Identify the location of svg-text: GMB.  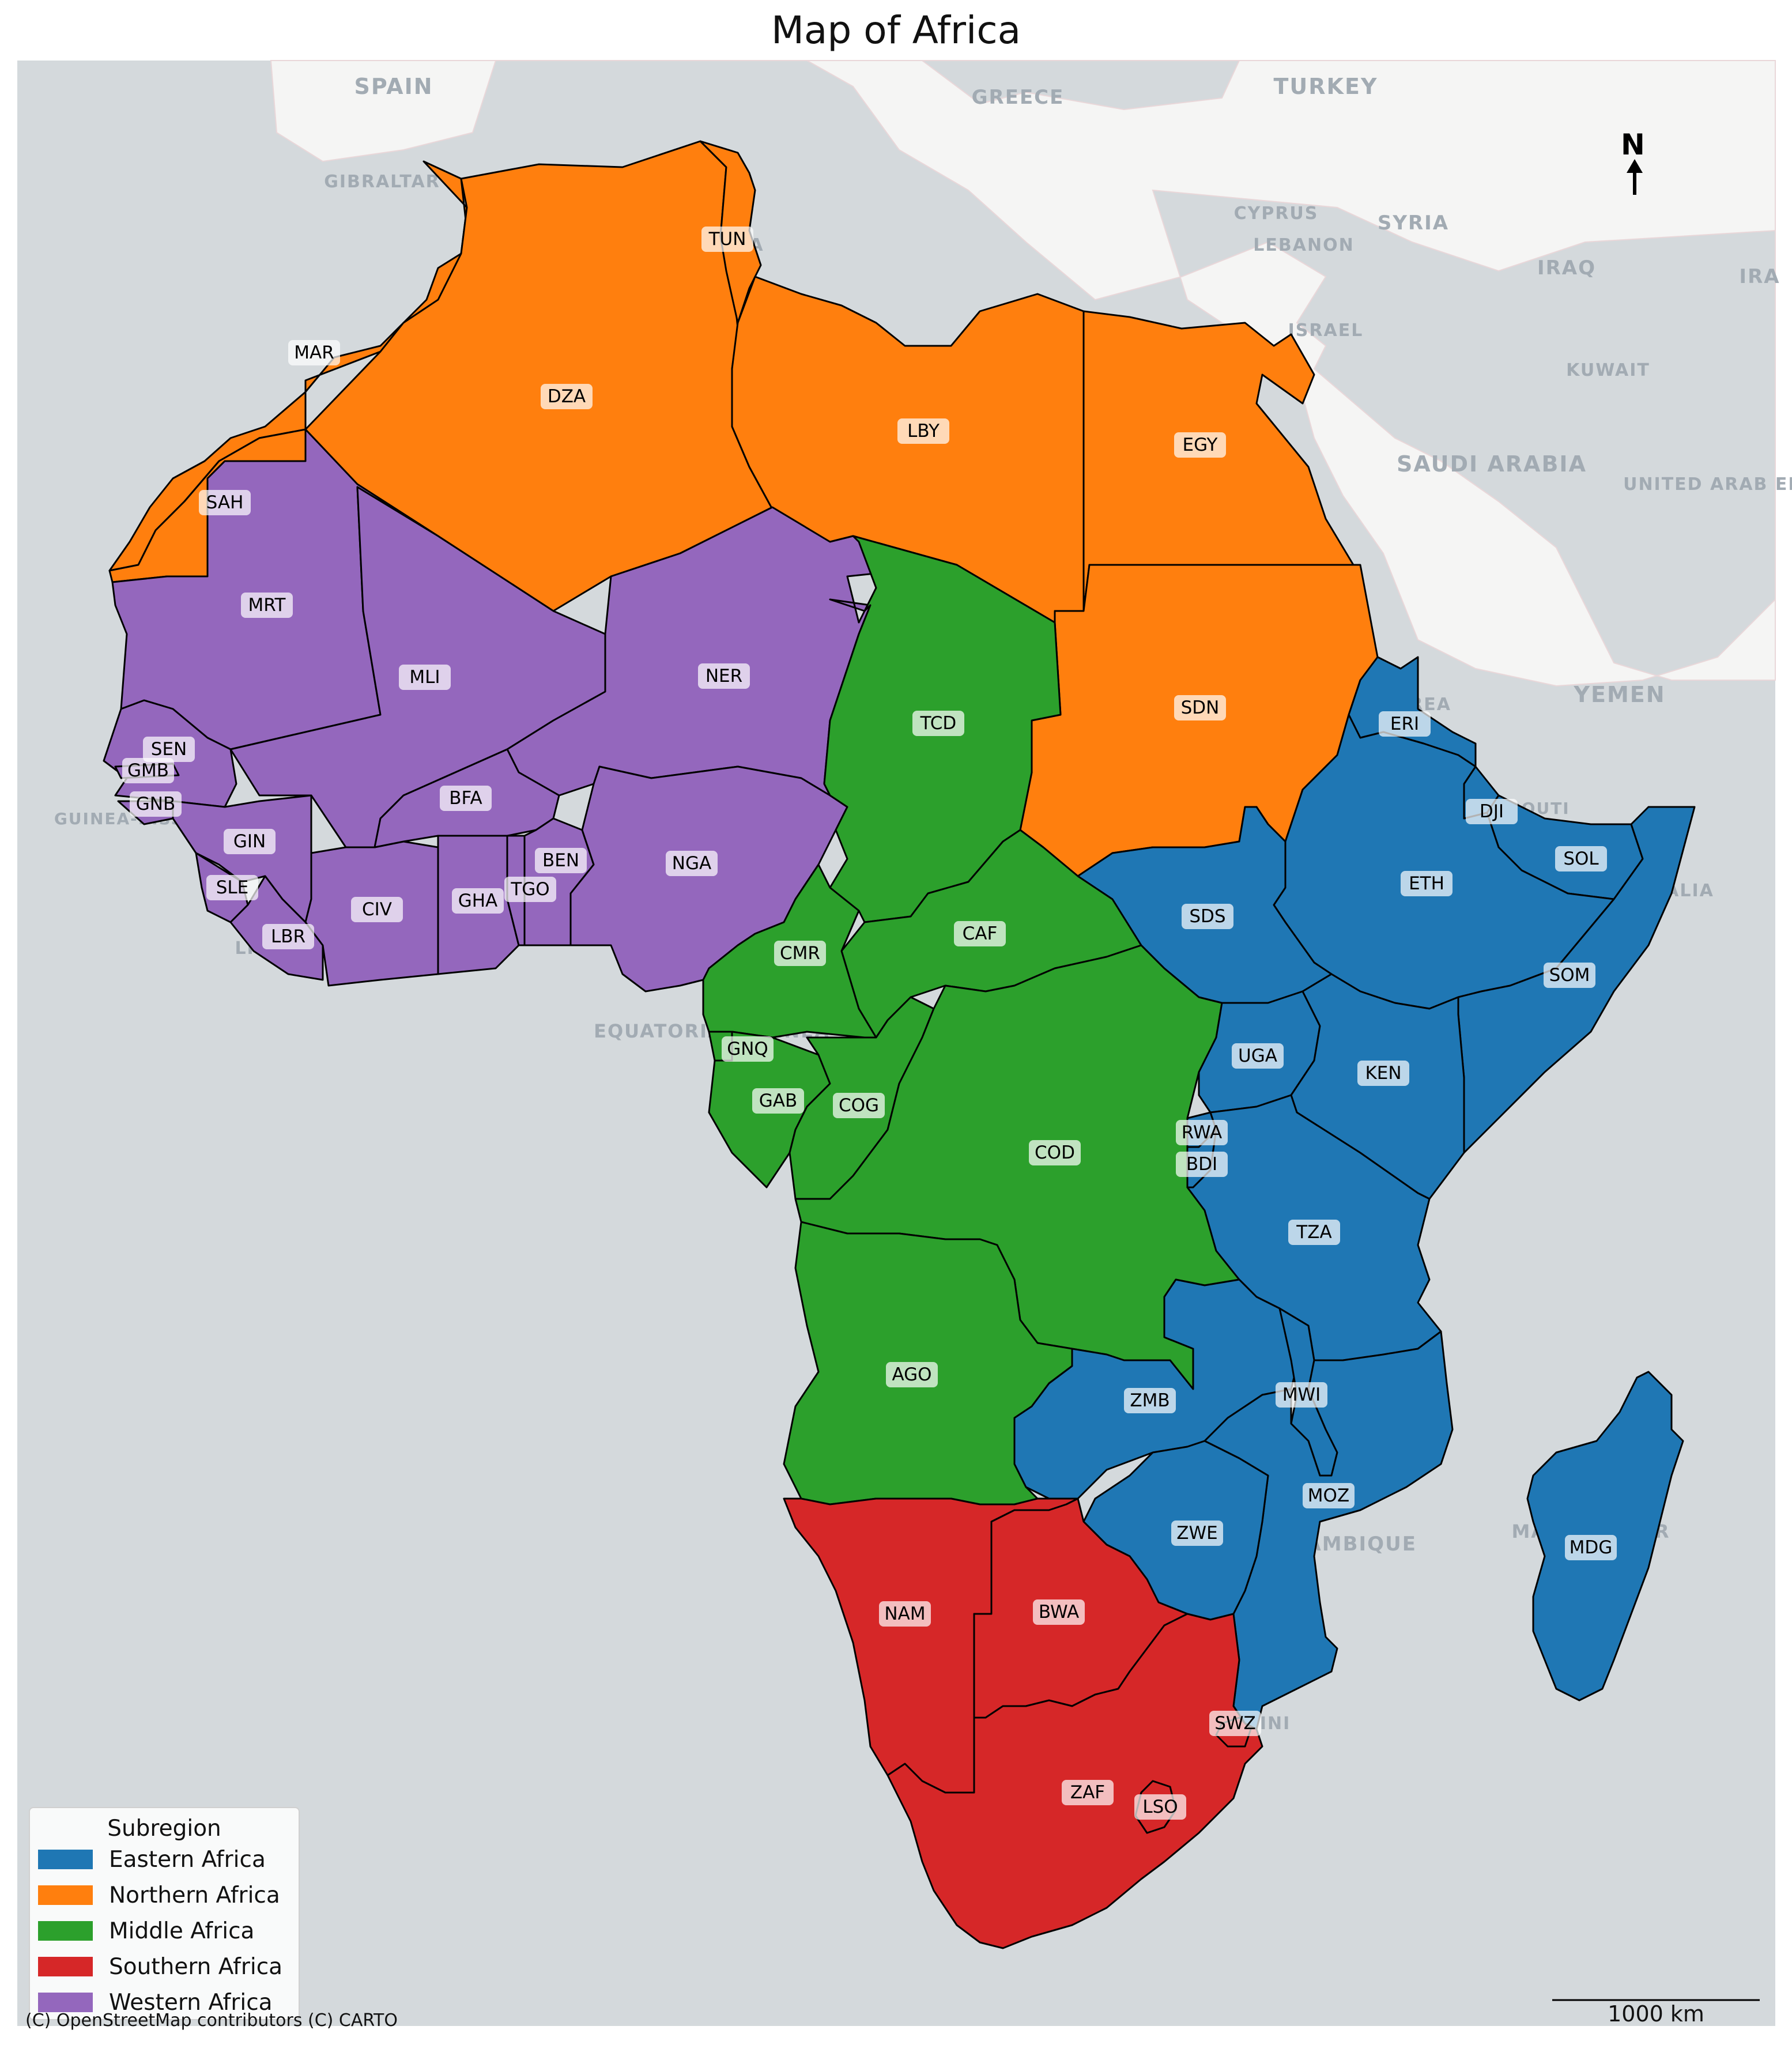
(148, 770).